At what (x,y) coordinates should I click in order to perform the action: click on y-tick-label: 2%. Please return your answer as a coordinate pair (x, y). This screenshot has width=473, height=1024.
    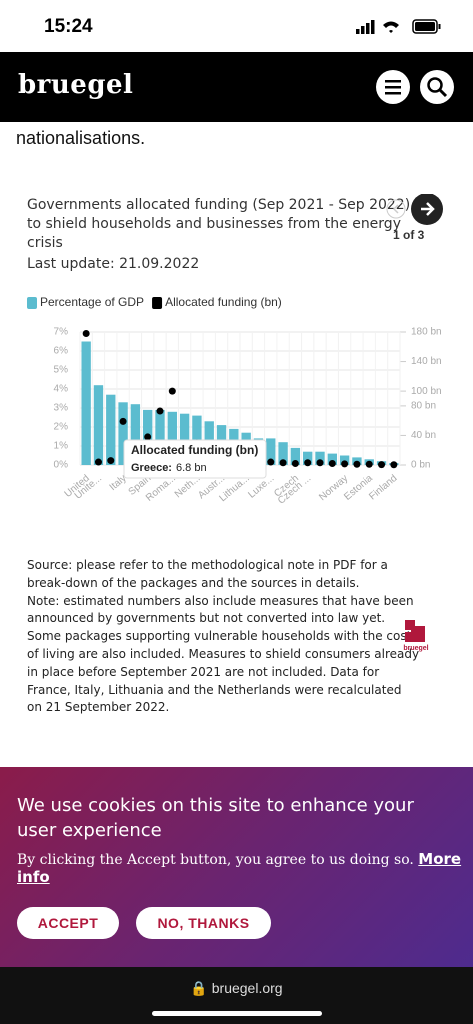
    Looking at the image, I should click on (61, 427).